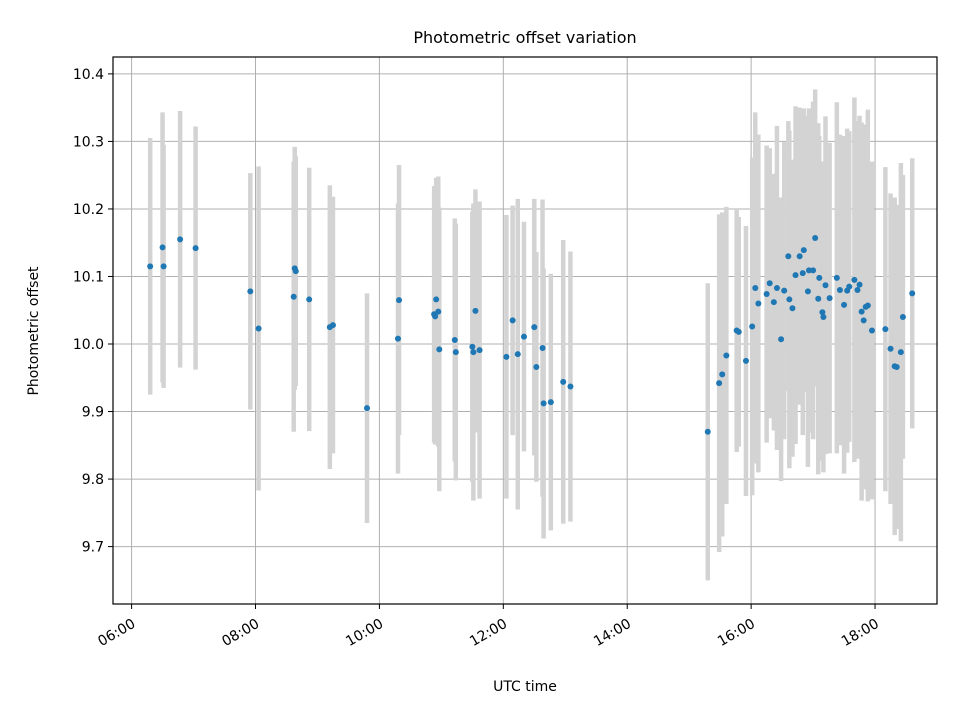 The width and height of the screenshot is (960, 720). What do you see at coordinates (88, 75) in the screenshot?
I see `y-tick-label: 10.4` at bounding box center [88, 75].